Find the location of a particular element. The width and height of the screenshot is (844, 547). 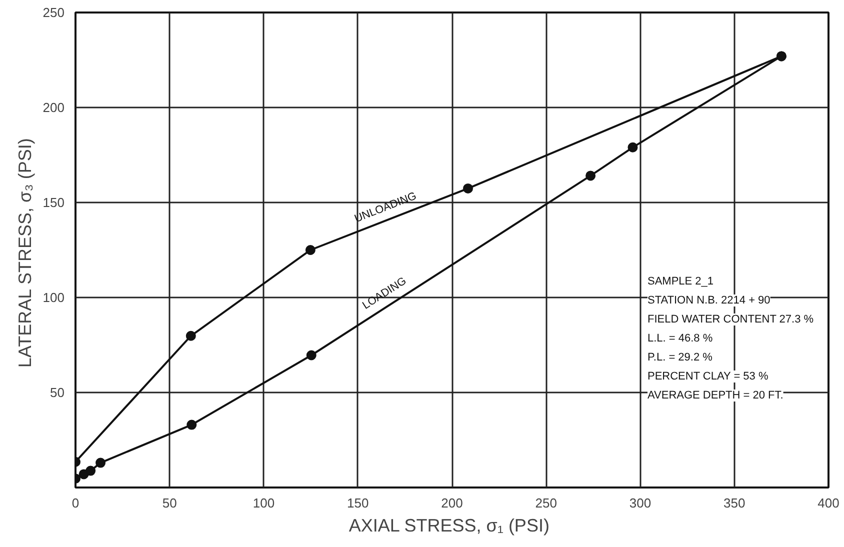

y-tick-label: 50 is located at coordinates (57, 392).